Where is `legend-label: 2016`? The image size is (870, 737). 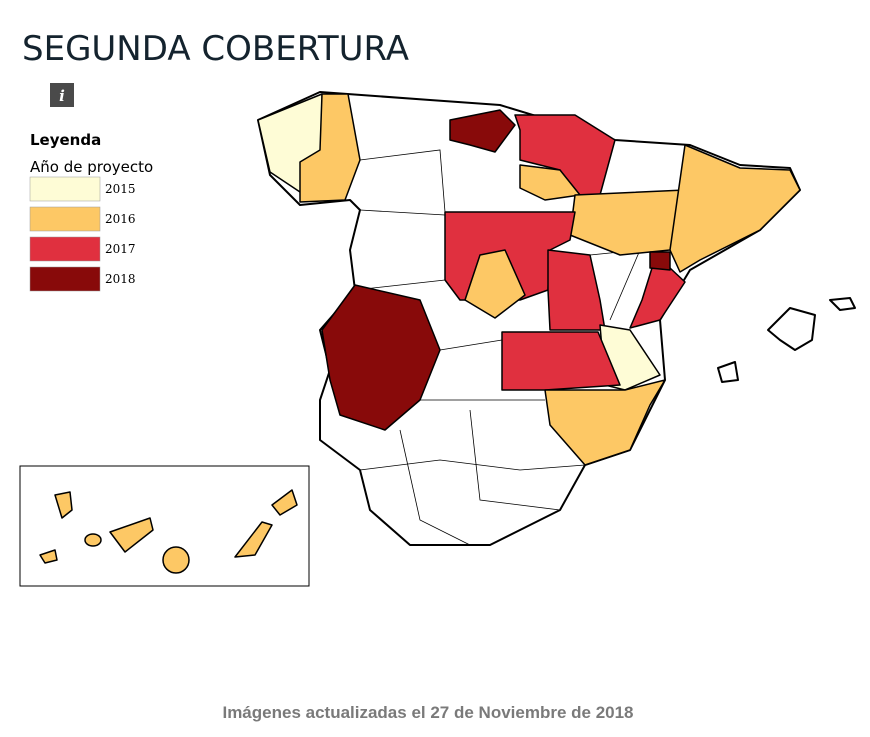
legend-label: 2016 is located at coordinates (120, 219).